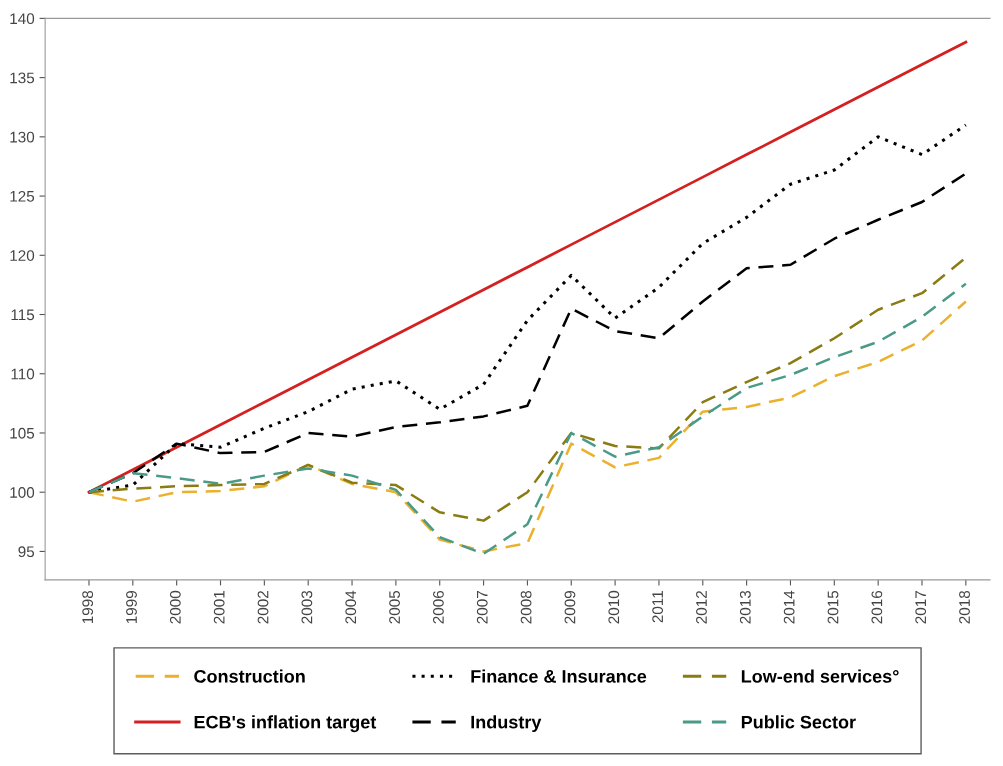 This screenshot has height=766, width=1003. Describe the element at coordinates (877, 607) in the screenshot. I see `x-tick-label: 2016` at that location.